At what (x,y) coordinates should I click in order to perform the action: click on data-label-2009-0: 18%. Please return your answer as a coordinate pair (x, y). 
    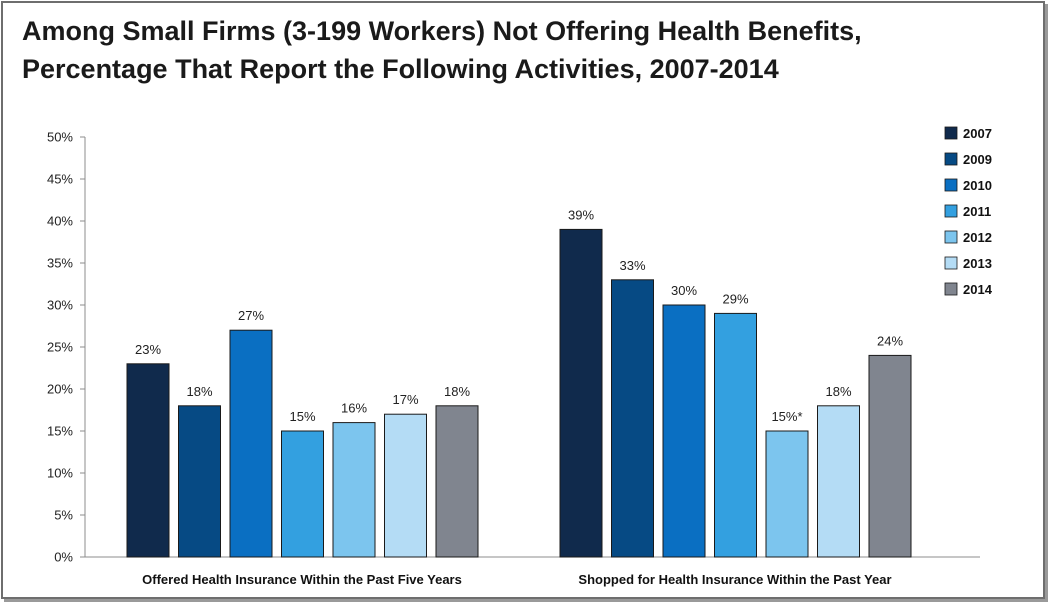
    Looking at the image, I should click on (199, 391).